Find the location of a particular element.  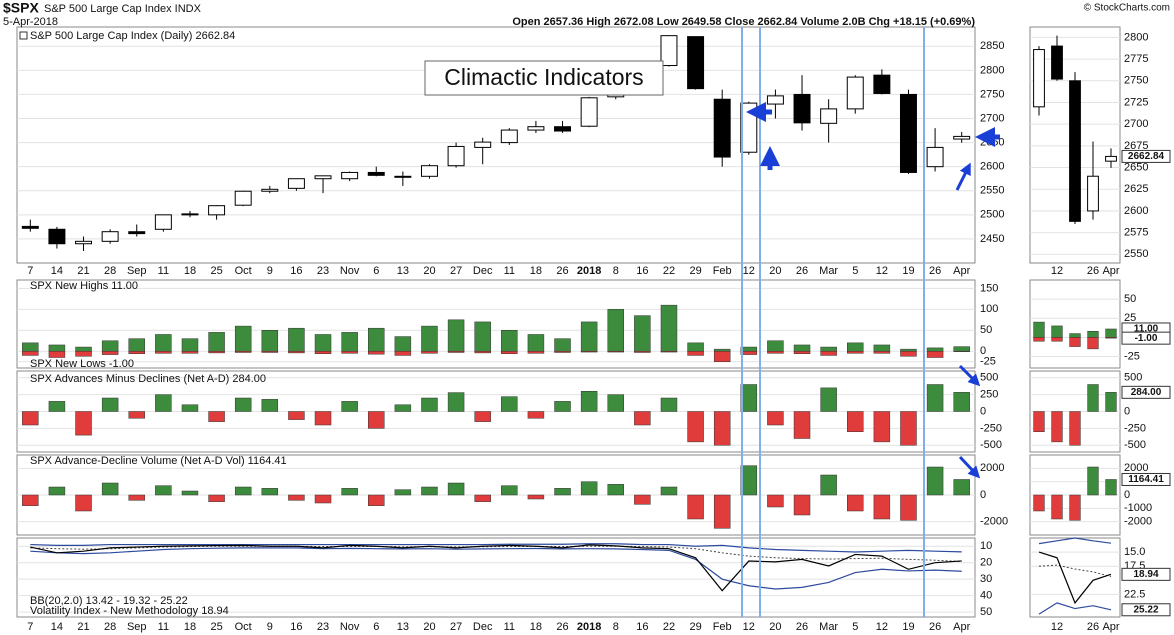

x-tick-label: 26 is located at coordinates (562, 627).